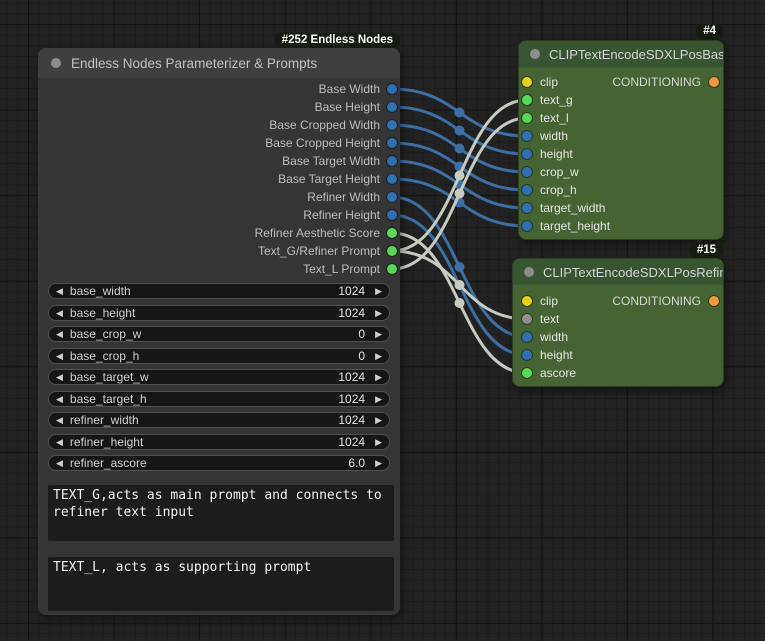  Describe the element at coordinates (621, 226) in the screenshot. I see `input-target-height: target_height` at that location.